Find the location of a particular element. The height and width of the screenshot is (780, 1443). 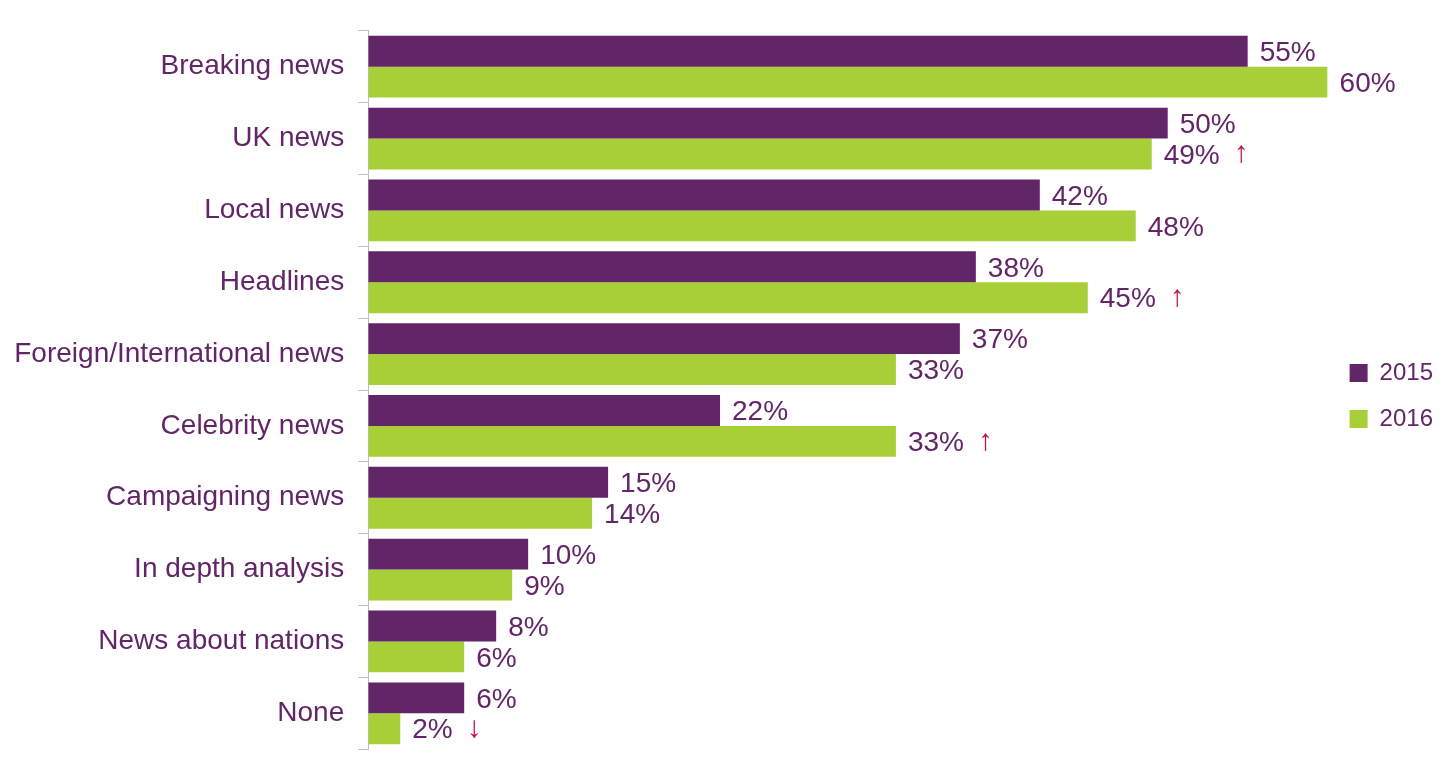

data-label: 60% is located at coordinates (1367, 82).